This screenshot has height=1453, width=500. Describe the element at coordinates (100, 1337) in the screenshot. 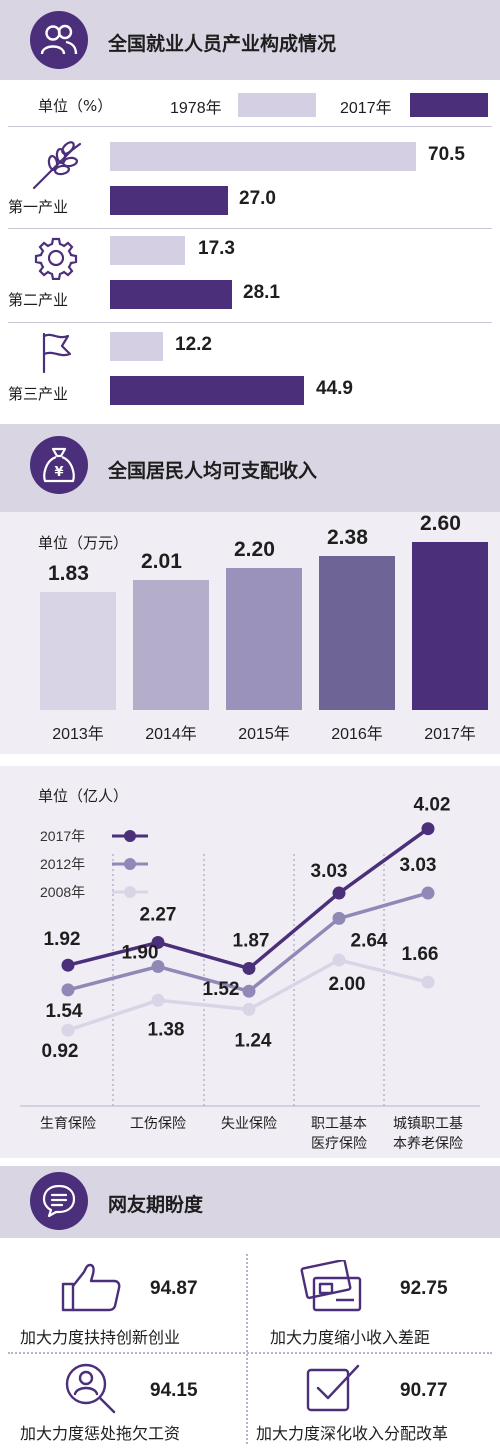

I see `item-1-label: 加大力度扶持创新创业` at that location.